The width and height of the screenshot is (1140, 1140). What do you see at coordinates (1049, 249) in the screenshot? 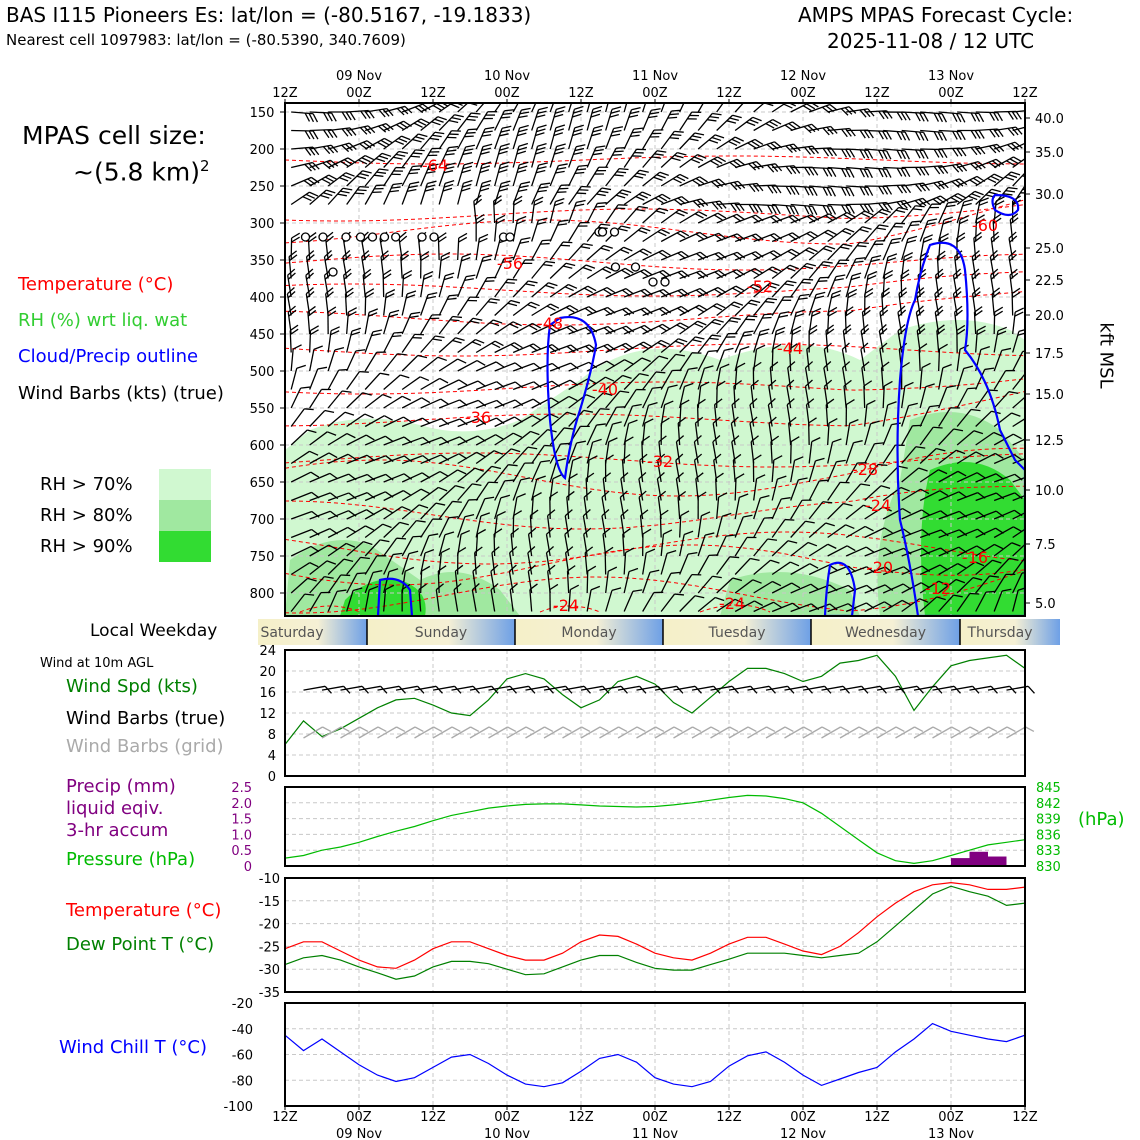
I see `height-tick-label: 25.0` at bounding box center [1049, 249].